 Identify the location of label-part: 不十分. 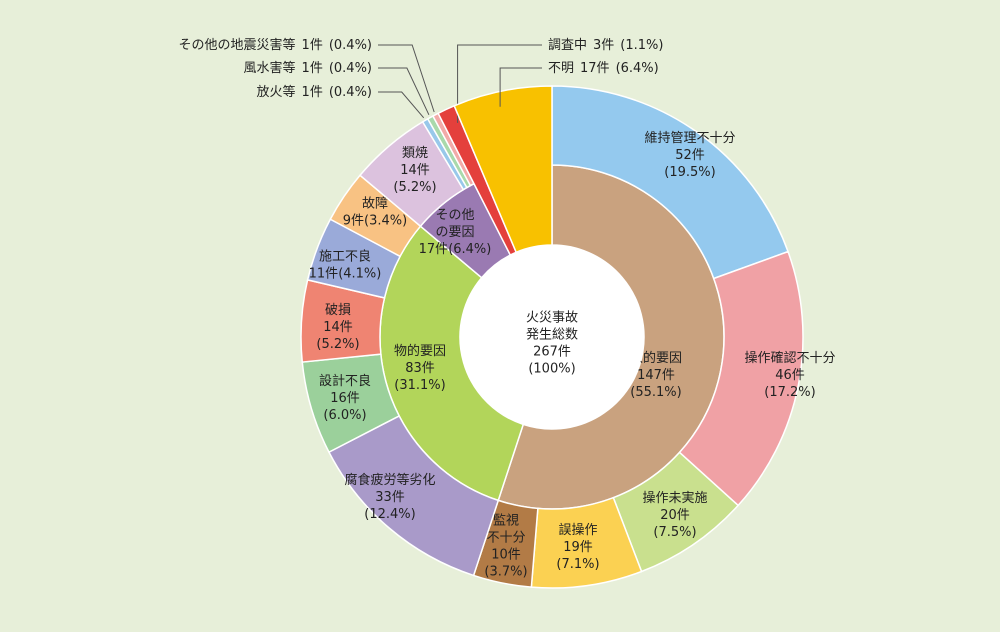
(505, 537).